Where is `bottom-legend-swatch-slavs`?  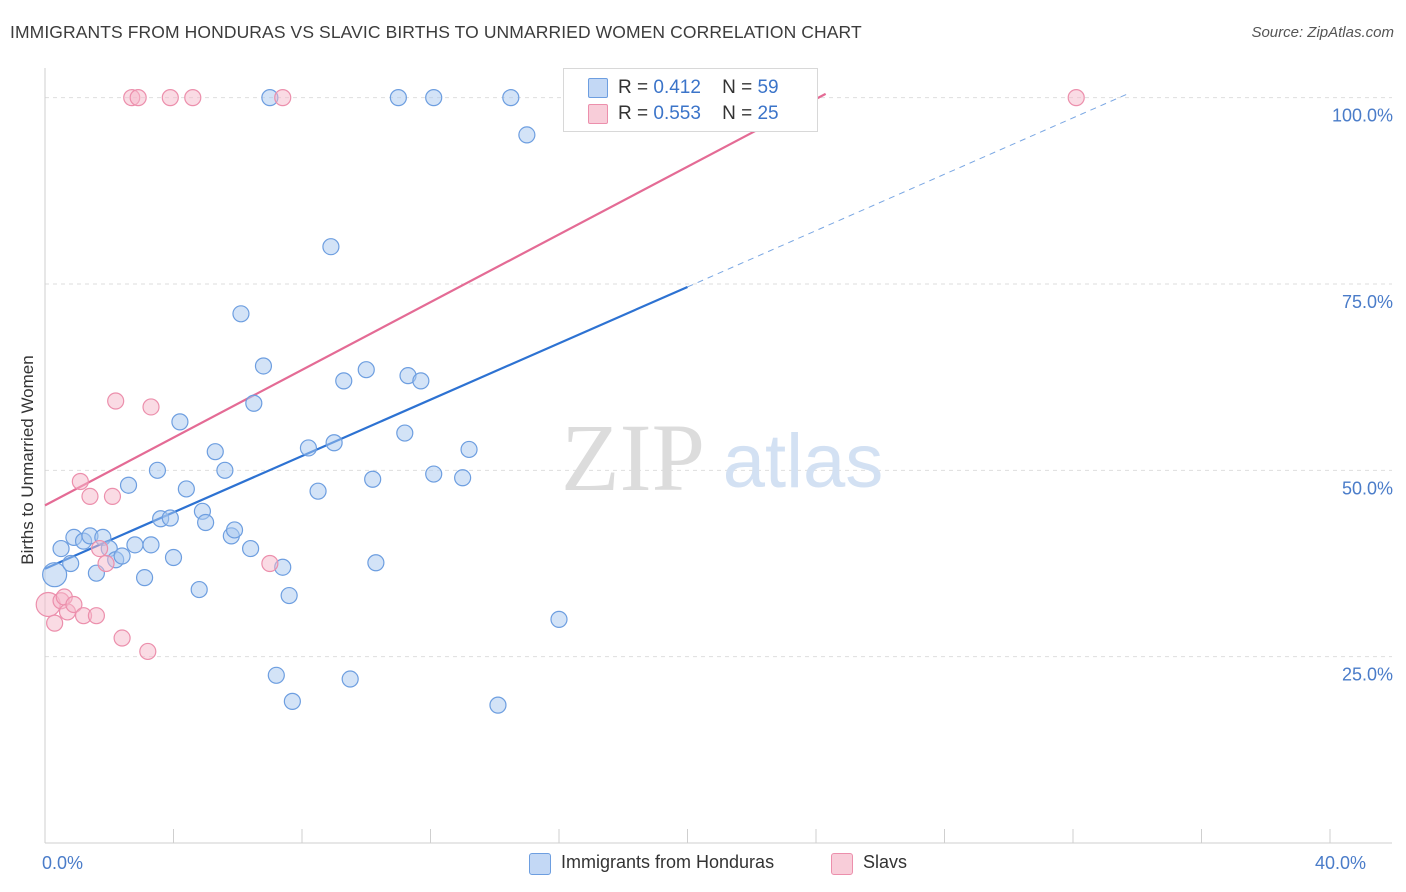
bottom-legend-swatch-slavs is located at coordinates (842, 864).